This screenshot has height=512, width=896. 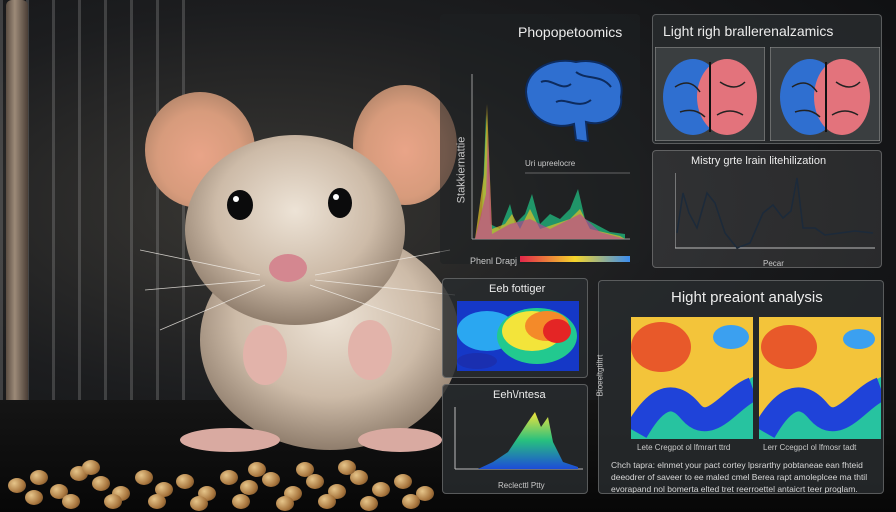 I want to click on cage-post, so click(x=17, y=235).